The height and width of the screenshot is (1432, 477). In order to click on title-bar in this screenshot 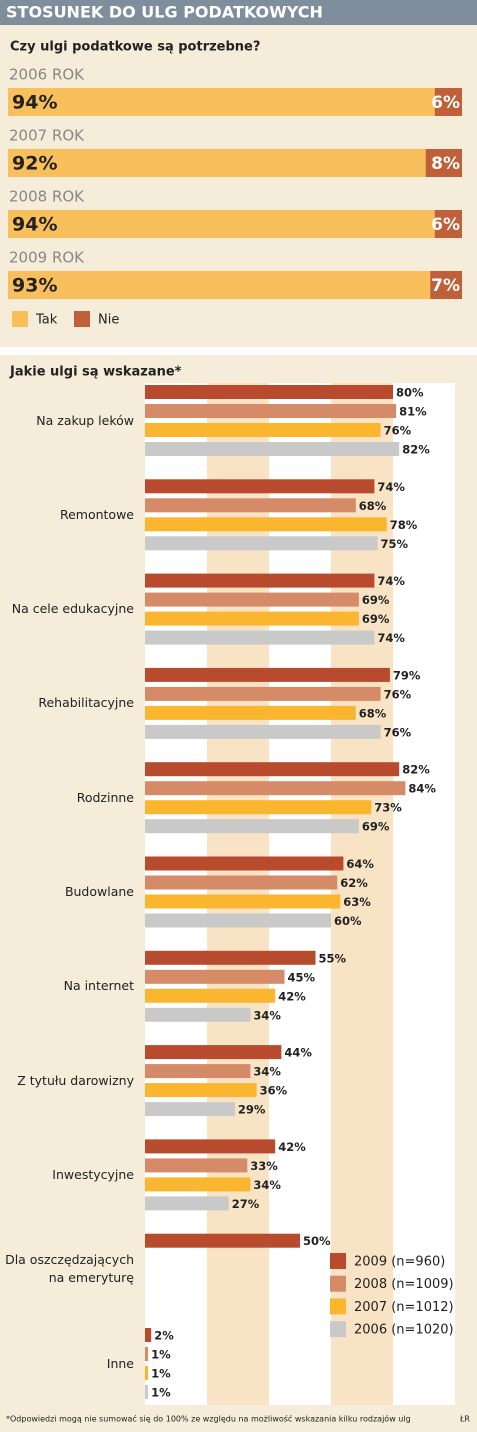, I will do `click(238, 12)`.